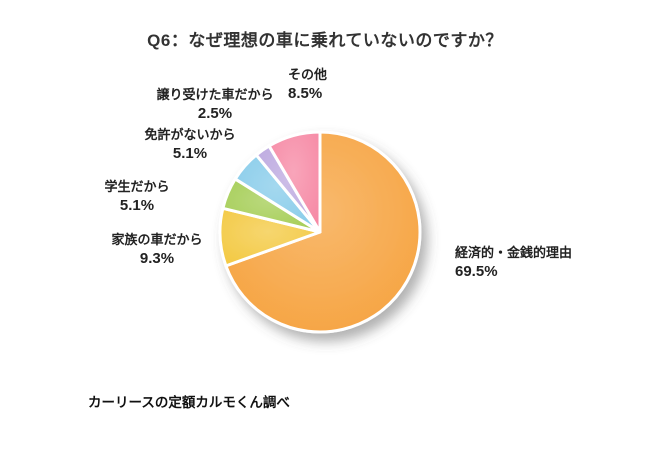  What do you see at coordinates (189, 402) in the screenshot?
I see `source-note: カーリースの定額カルモくん調べ` at bounding box center [189, 402].